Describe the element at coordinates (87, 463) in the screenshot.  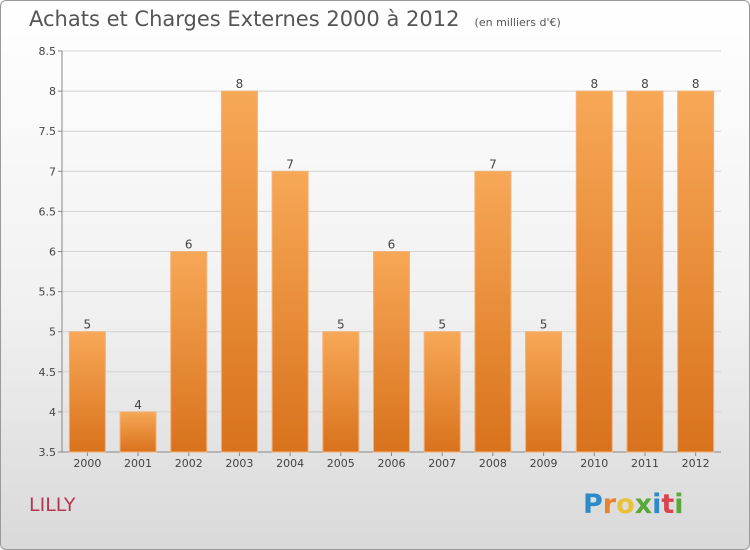
I see `x-tick-label: 2000` at that location.